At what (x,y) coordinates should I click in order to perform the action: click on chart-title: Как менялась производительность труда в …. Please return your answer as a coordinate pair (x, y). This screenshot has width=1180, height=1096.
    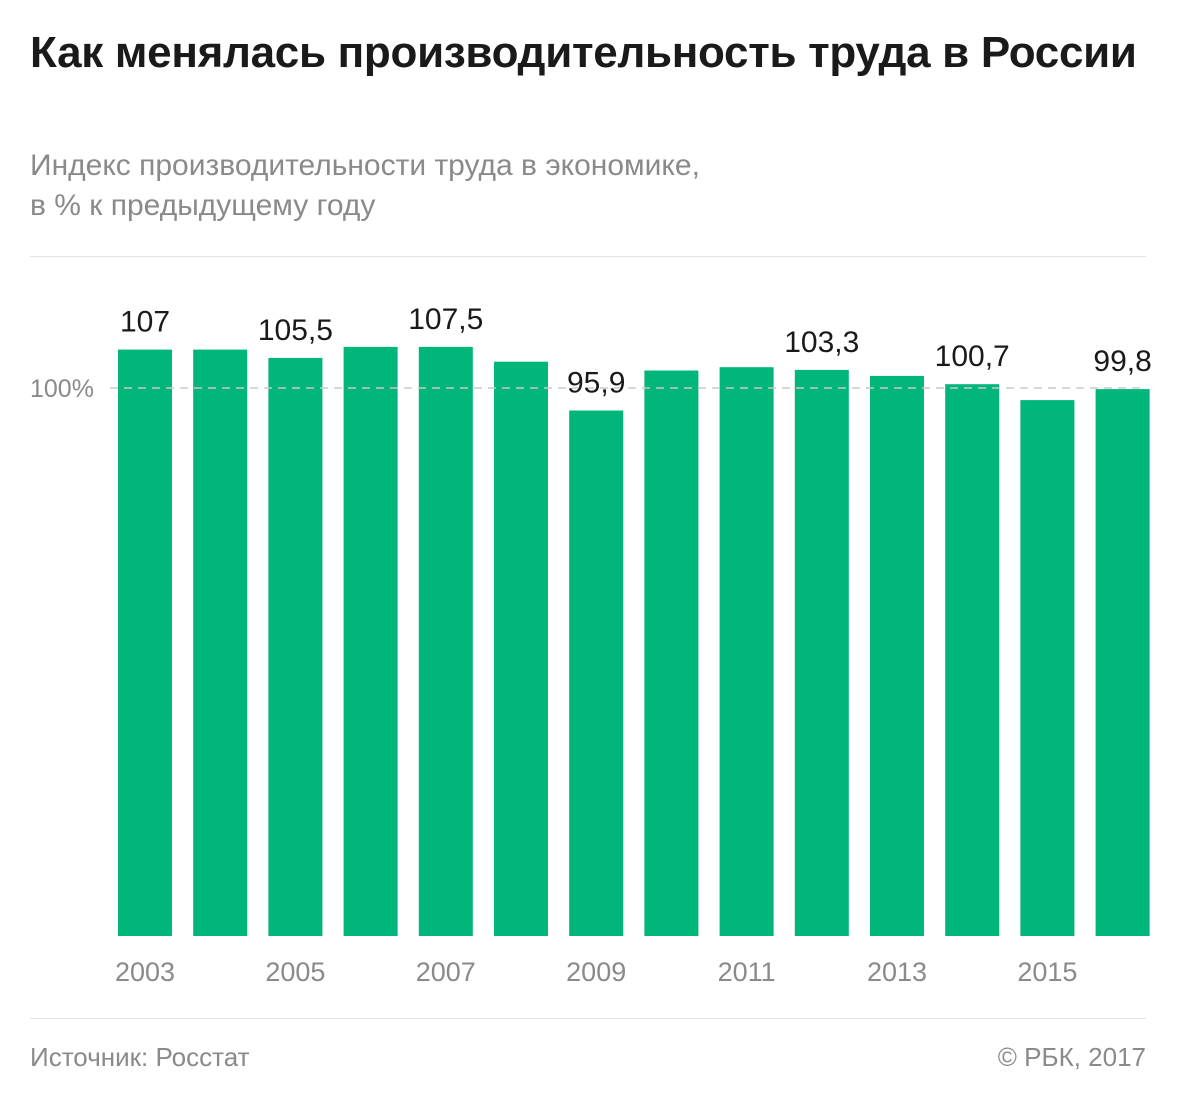
    Looking at the image, I should click on (585, 53).